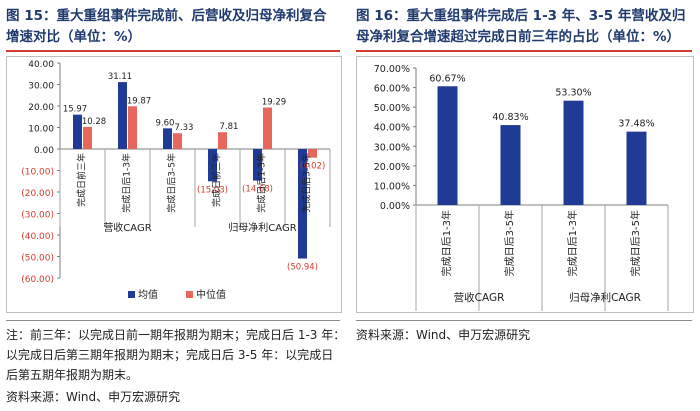  What do you see at coordinates (184, 128) in the screenshot?
I see `left-bar-label-median: 7.33` at bounding box center [184, 128].